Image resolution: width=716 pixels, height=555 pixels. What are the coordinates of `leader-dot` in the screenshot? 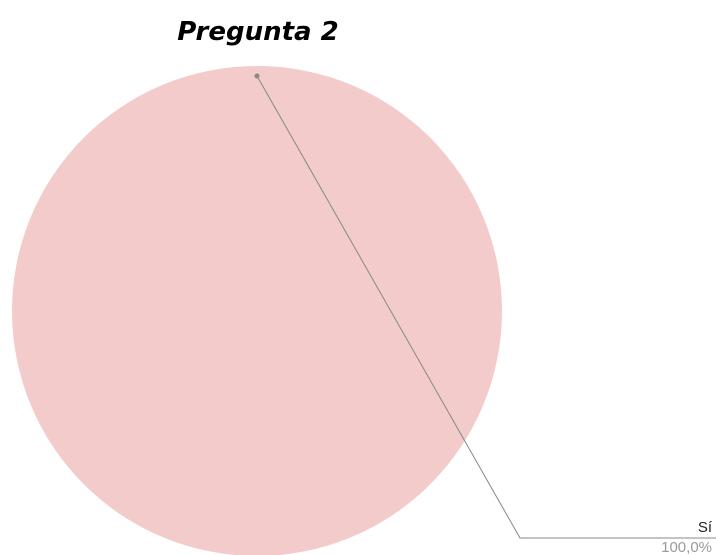 It's located at (257, 76).